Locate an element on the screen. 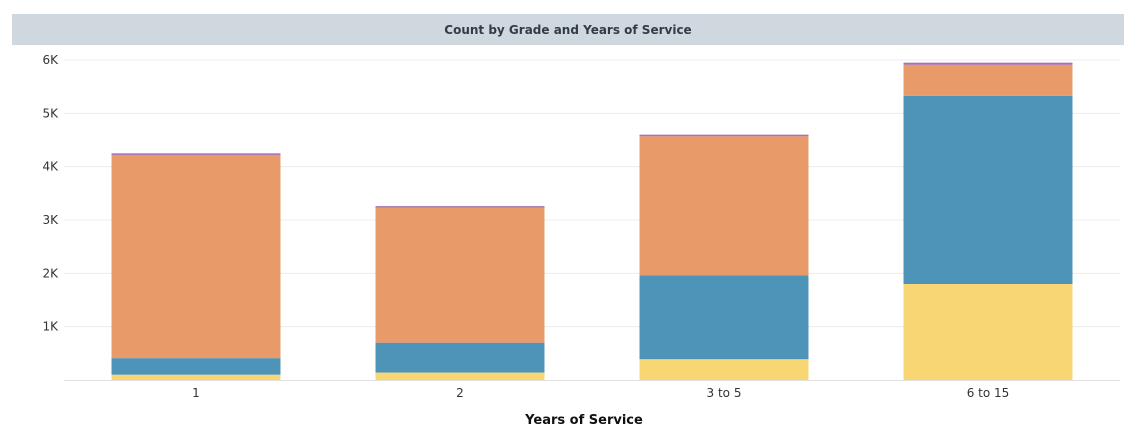  y-tick-label: 5K is located at coordinates (50, 113).